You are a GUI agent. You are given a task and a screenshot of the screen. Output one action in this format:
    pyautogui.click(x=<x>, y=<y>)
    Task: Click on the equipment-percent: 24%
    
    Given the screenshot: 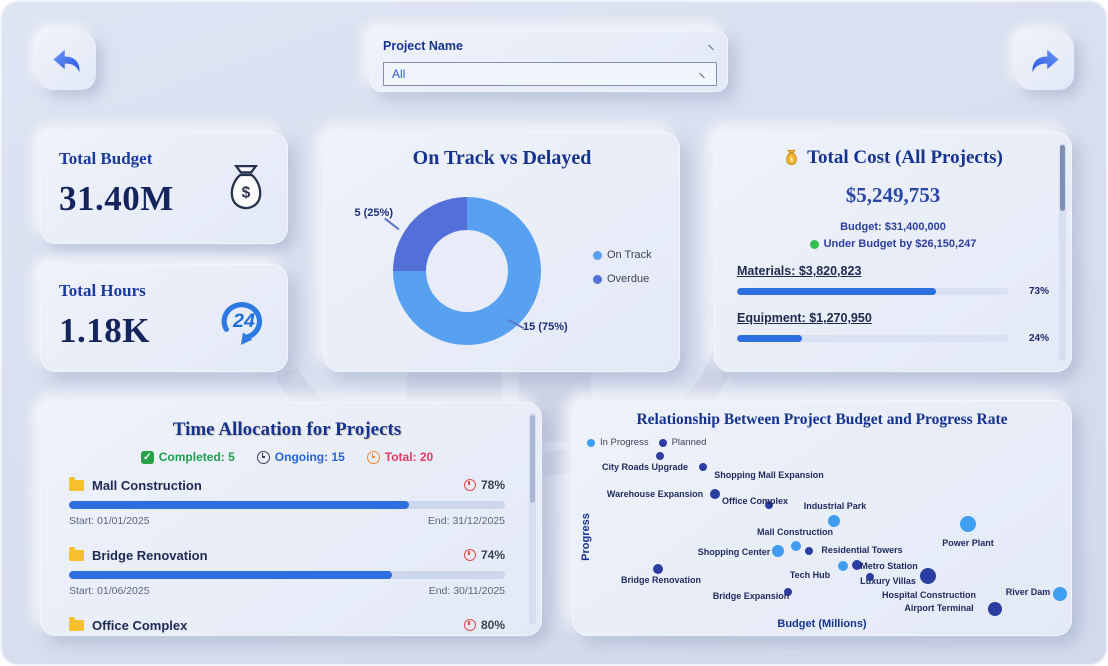 What is the action you would take?
    pyautogui.click(x=1038, y=338)
    